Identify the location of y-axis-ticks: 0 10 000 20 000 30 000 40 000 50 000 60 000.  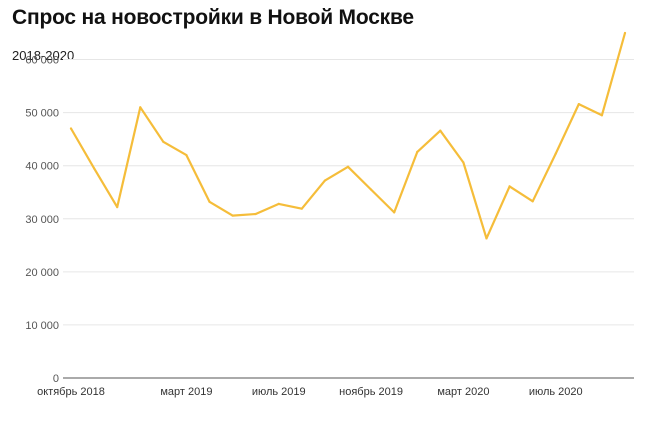
(42, 220).